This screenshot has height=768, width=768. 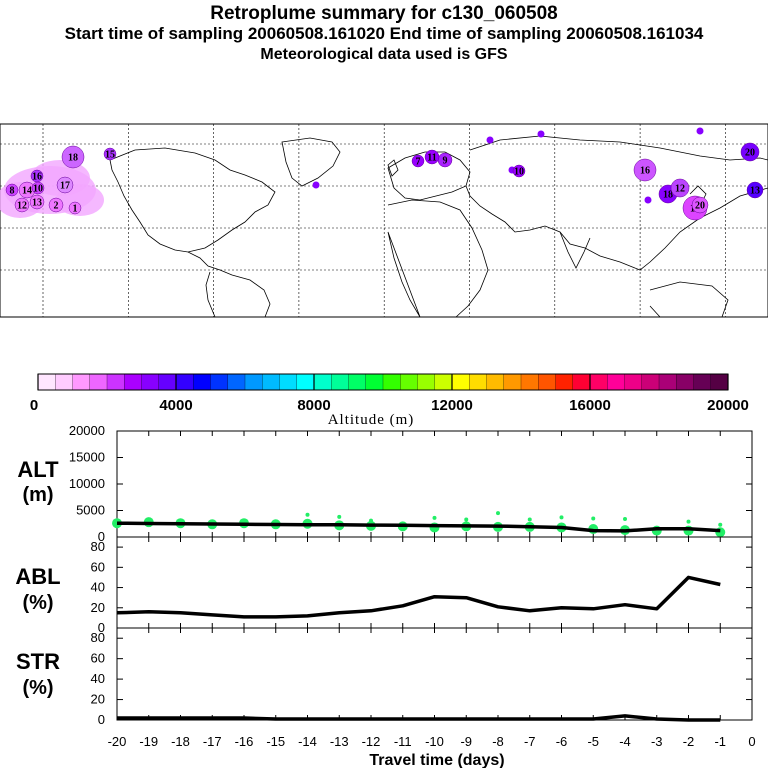 What do you see at coordinates (212, 741) in the screenshot?
I see `x-tick-label: -17` at bounding box center [212, 741].